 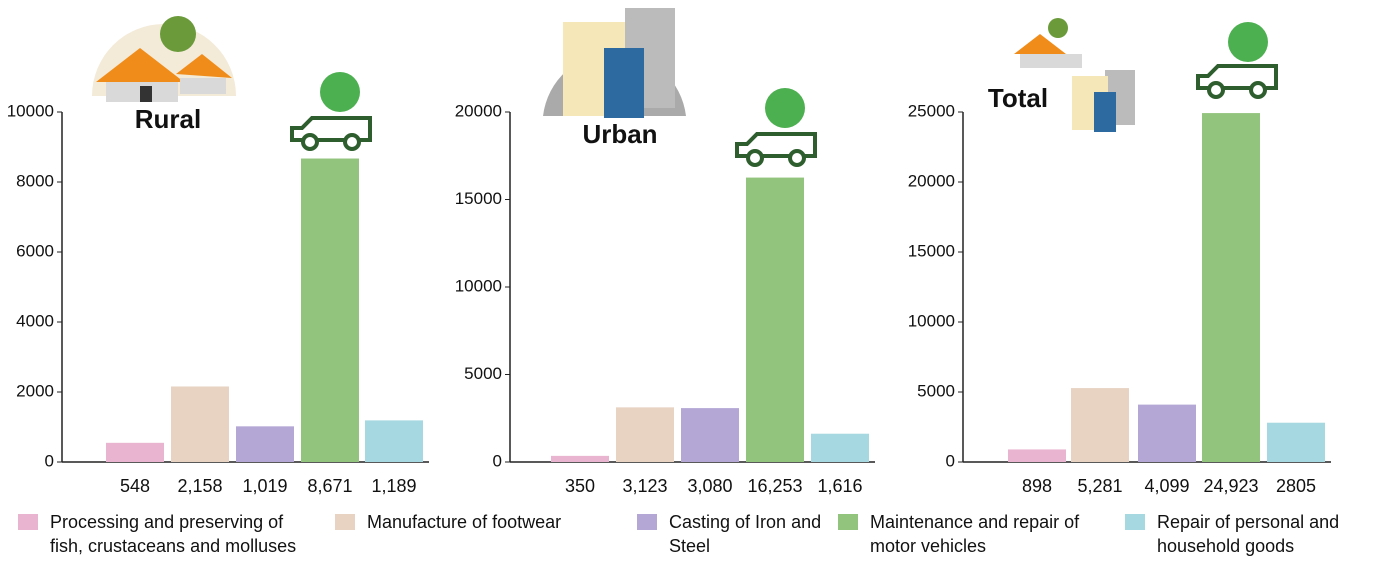 I want to click on value-label: 1,616, so click(x=839, y=486).